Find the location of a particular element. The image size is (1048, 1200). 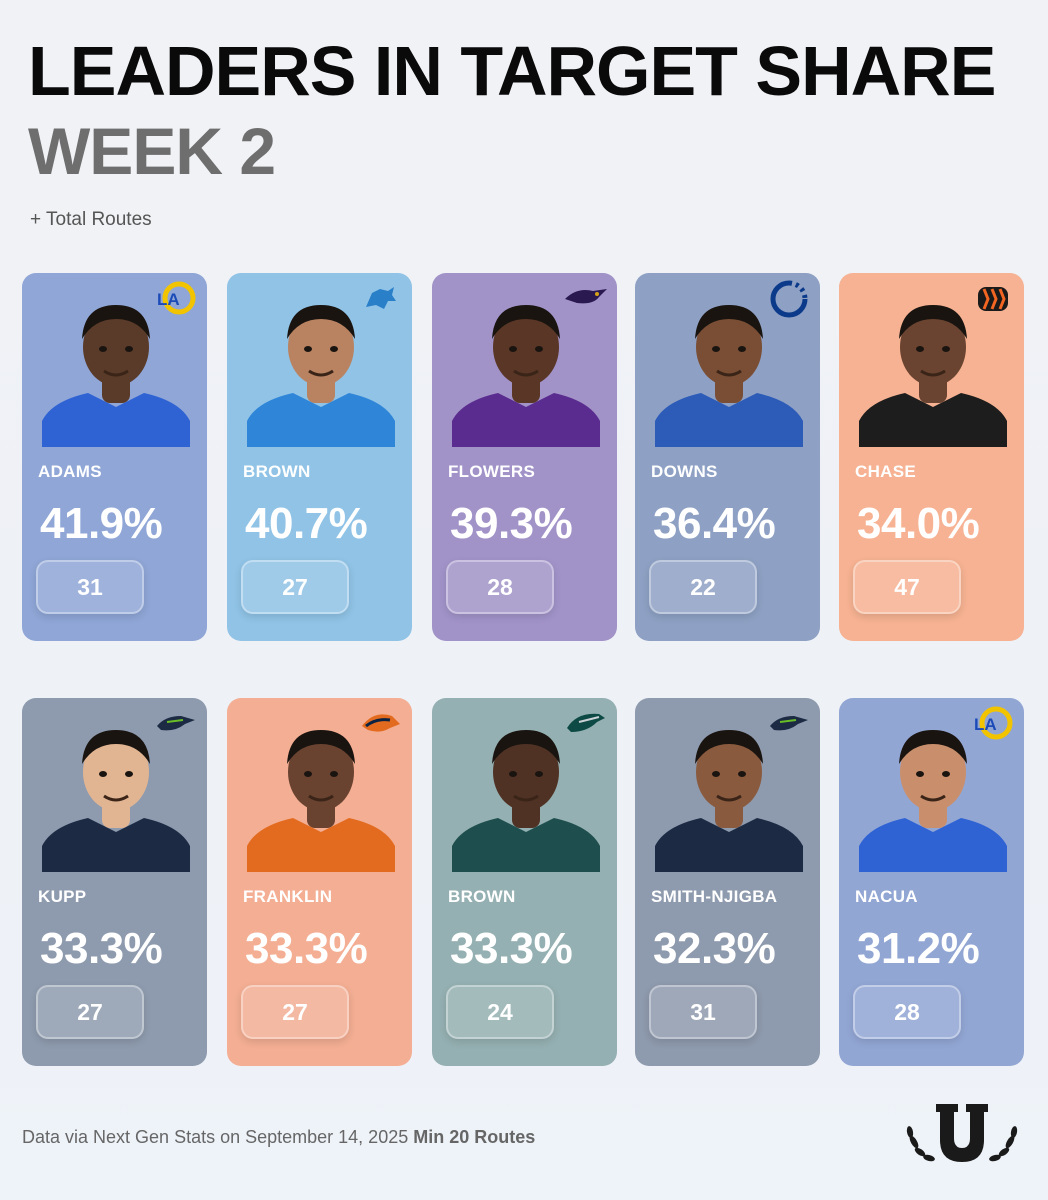

player-name: KUPP is located at coordinates (62, 896).